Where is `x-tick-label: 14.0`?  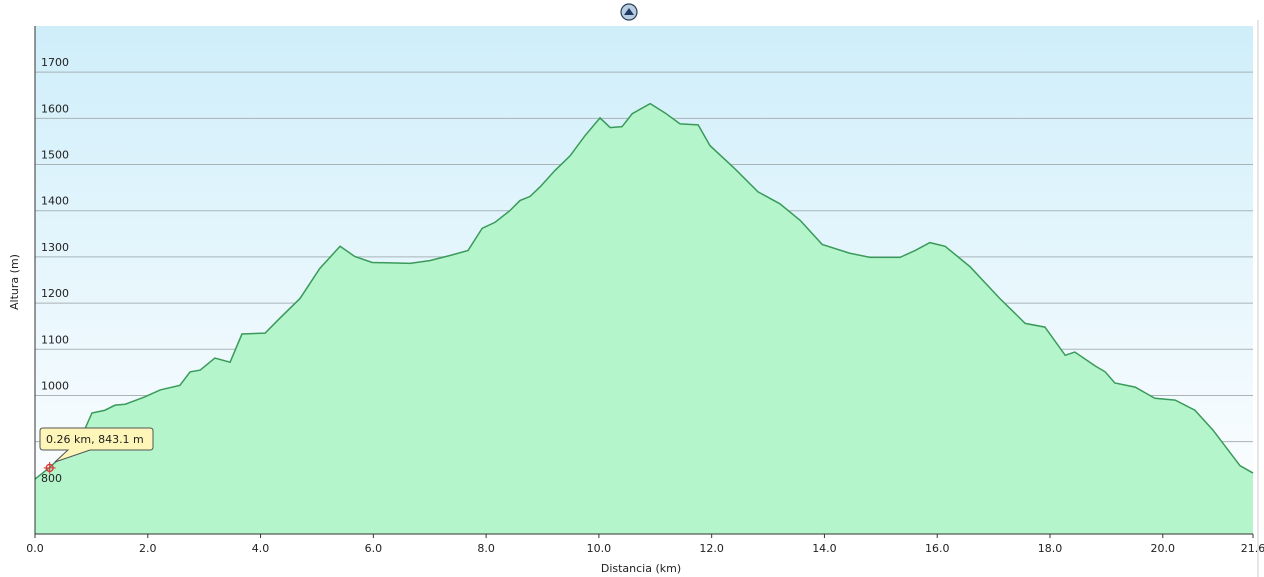 x-tick-label: 14.0 is located at coordinates (824, 548).